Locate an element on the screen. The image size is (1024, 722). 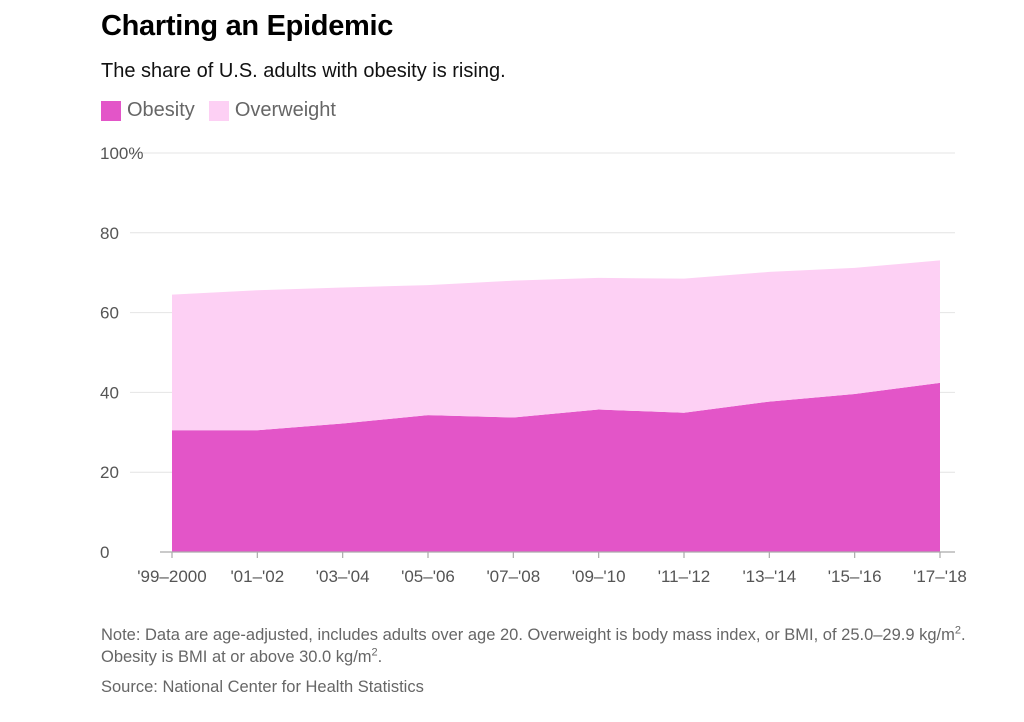
y-tick-label: 40 is located at coordinates (109, 392).